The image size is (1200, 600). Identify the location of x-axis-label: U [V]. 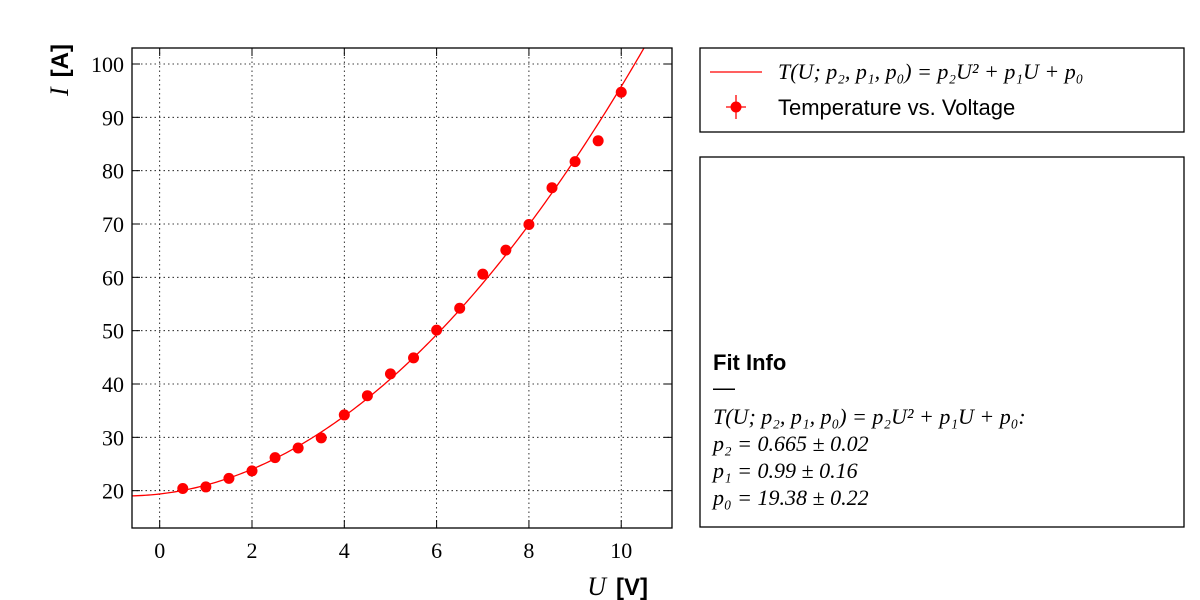
(617, 586).